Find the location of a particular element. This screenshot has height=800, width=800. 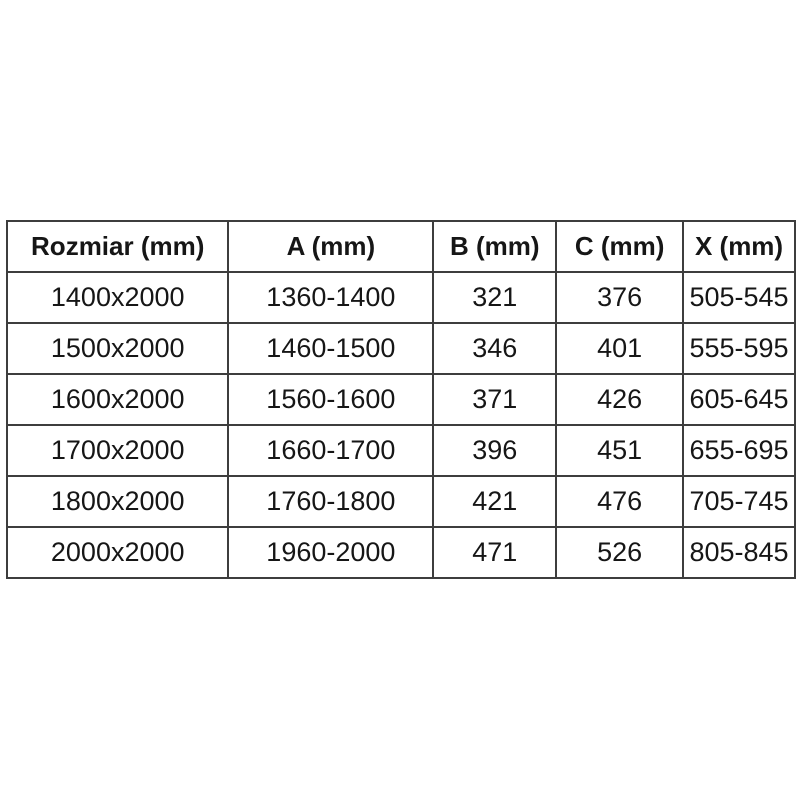

header-row: Rozmiar (mm) A (mm) B (mm) C (mm) X (mm) is located at coordinates (400, 246).